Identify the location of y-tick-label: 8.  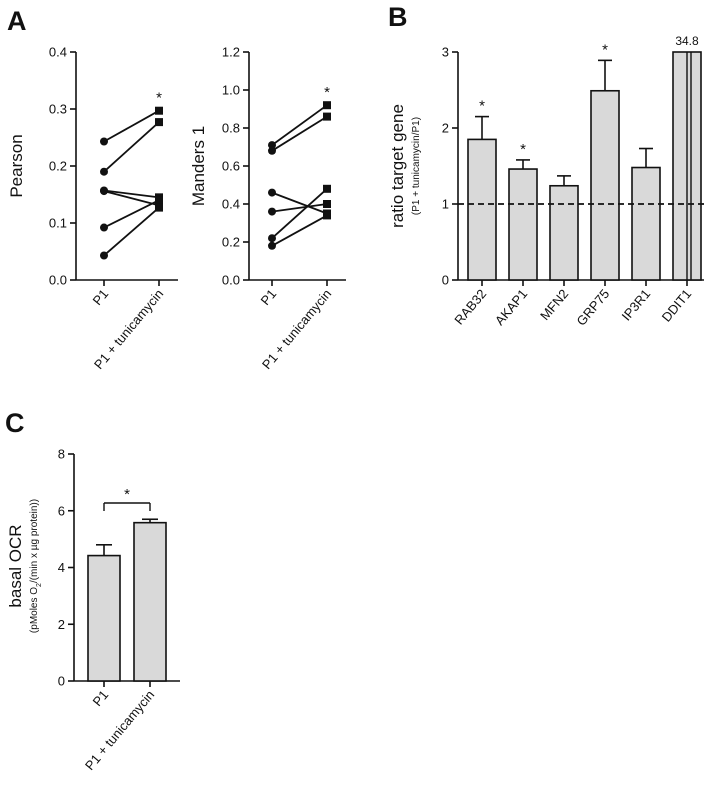
(61, 454).